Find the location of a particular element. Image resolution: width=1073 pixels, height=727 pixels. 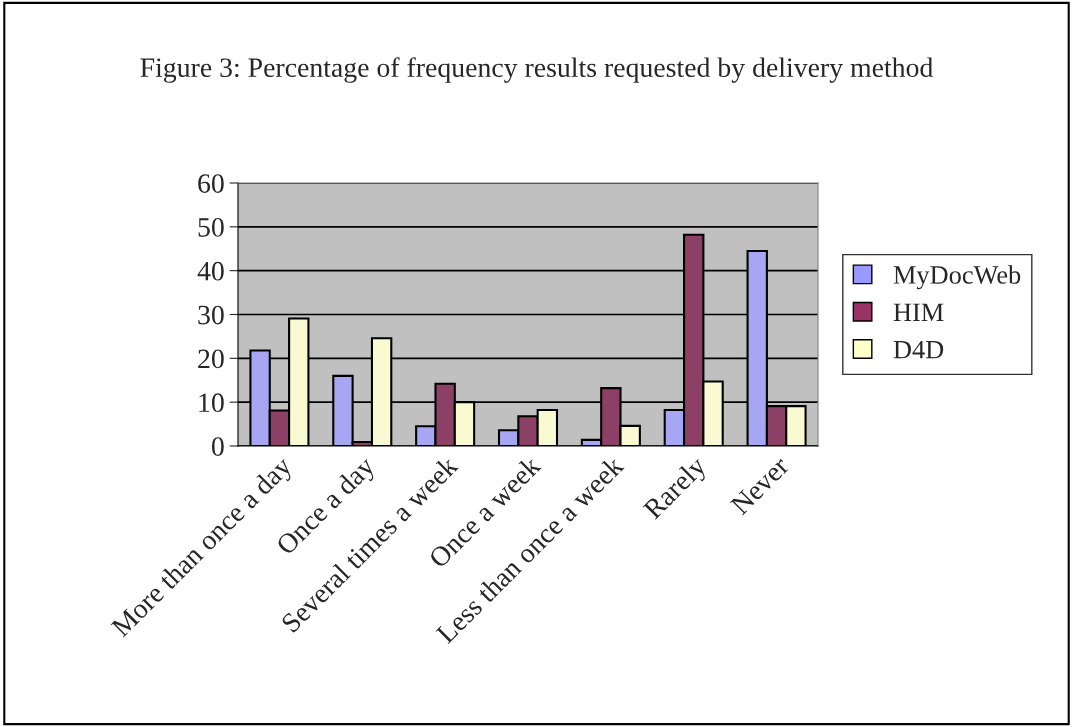

legend-label: HIM is located at coordinates (918, 312).